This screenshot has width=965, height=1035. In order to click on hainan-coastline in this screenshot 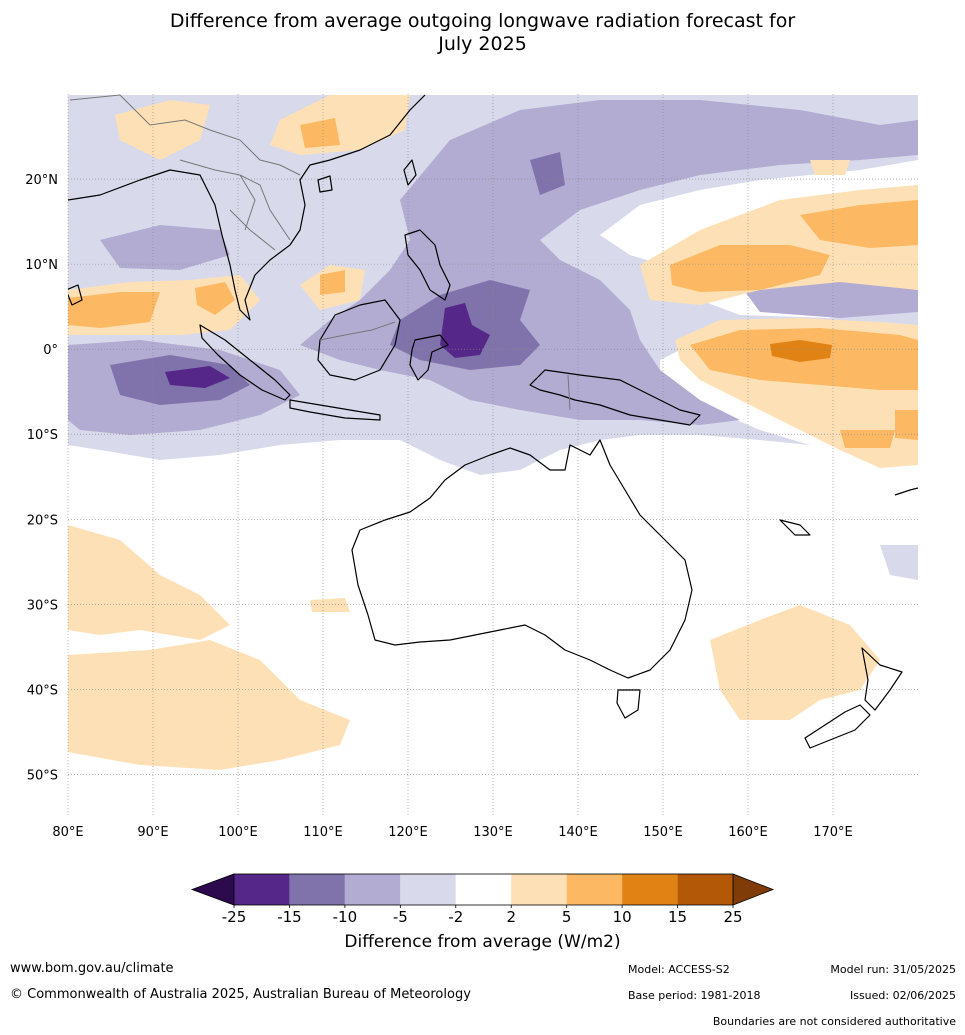, I will do `click(325, 184)`.